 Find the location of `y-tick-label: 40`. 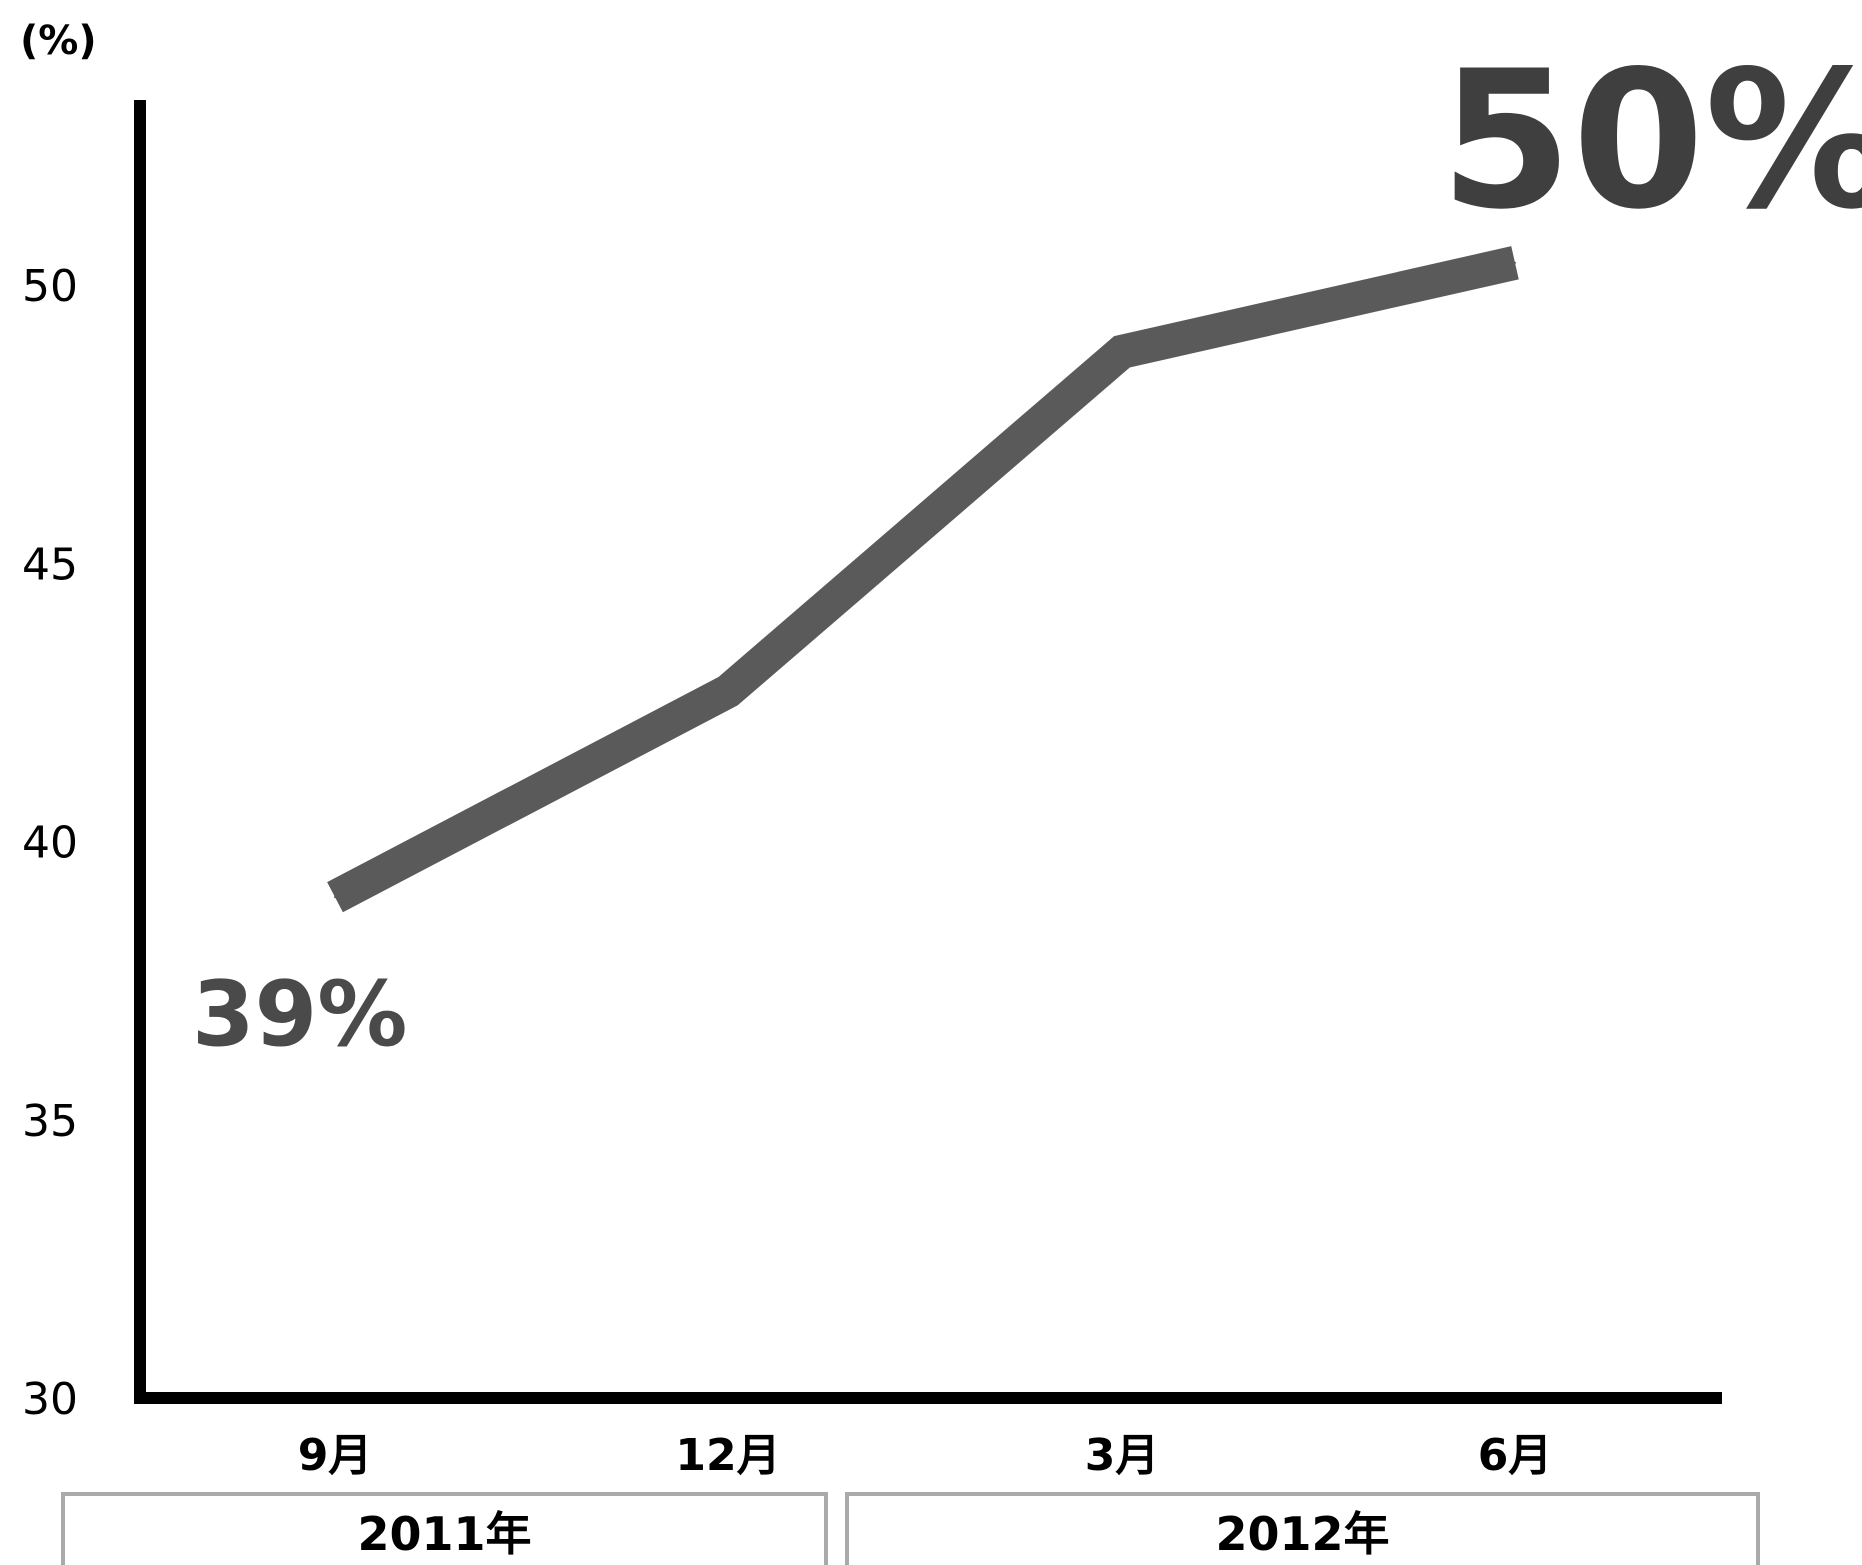

y-tick-label: 40 is located at coordinates (50, 843).